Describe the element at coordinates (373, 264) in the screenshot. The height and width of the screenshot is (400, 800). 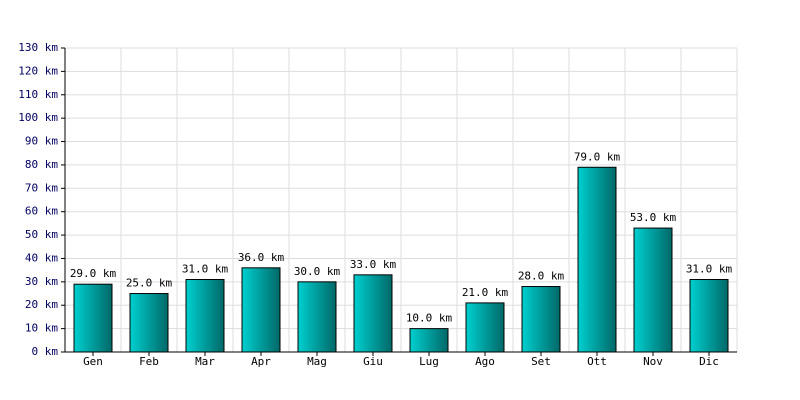
I see `data-label: 33.0 km` at that location.